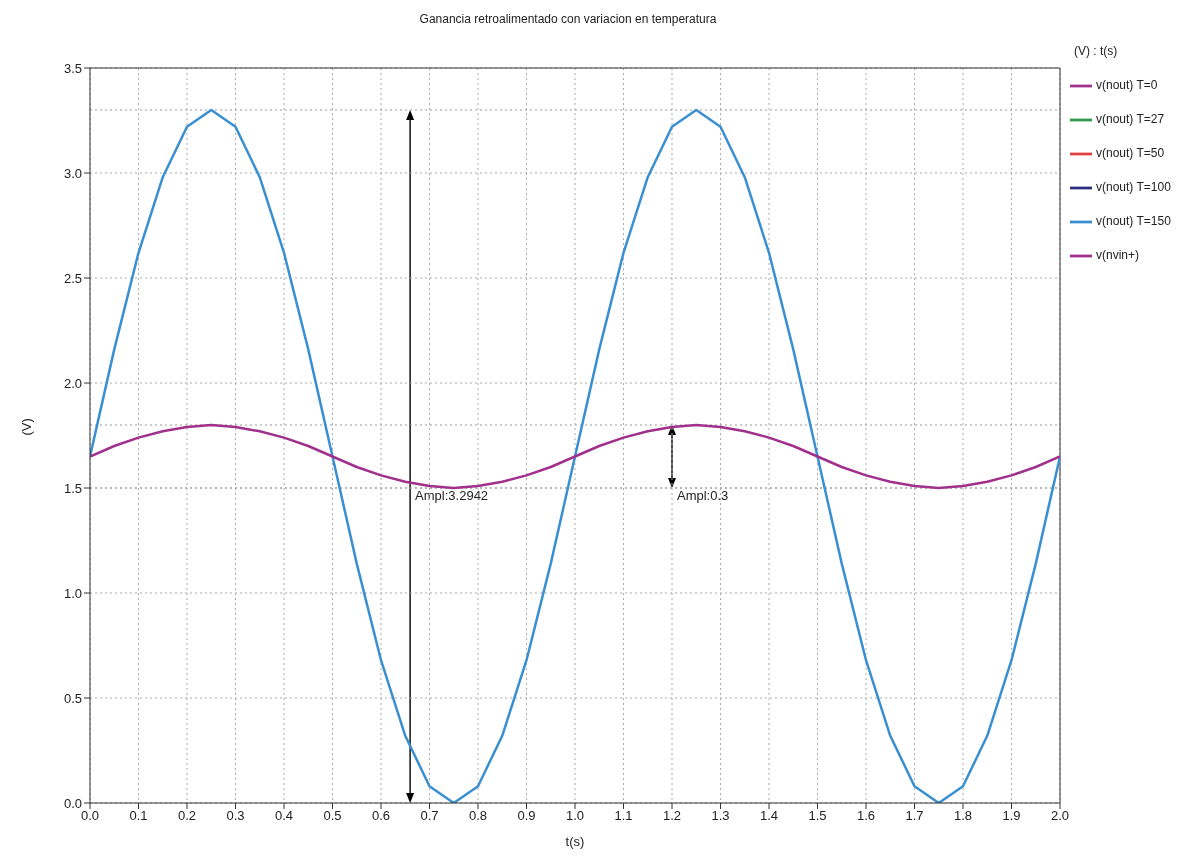 Image resolution: width=1193 pixels, height=864 pixels. I want to click on line-series, so click(575, 456).